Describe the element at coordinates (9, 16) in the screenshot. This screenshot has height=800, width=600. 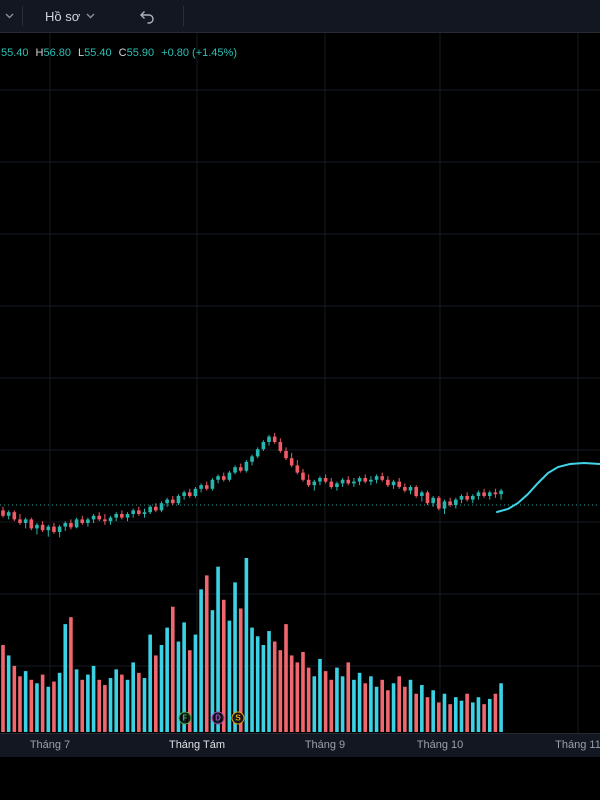
I see `symbol-dropdown-chevron-icon` at that location.